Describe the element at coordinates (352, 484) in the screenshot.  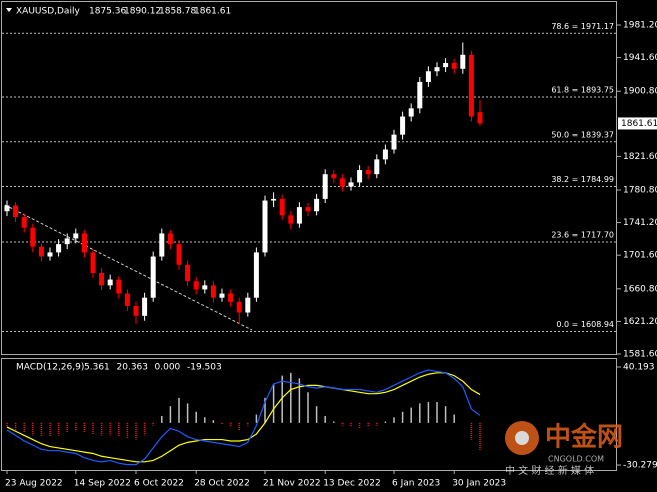
I see `x-tick-label: 13 Dec 2022` at that location.